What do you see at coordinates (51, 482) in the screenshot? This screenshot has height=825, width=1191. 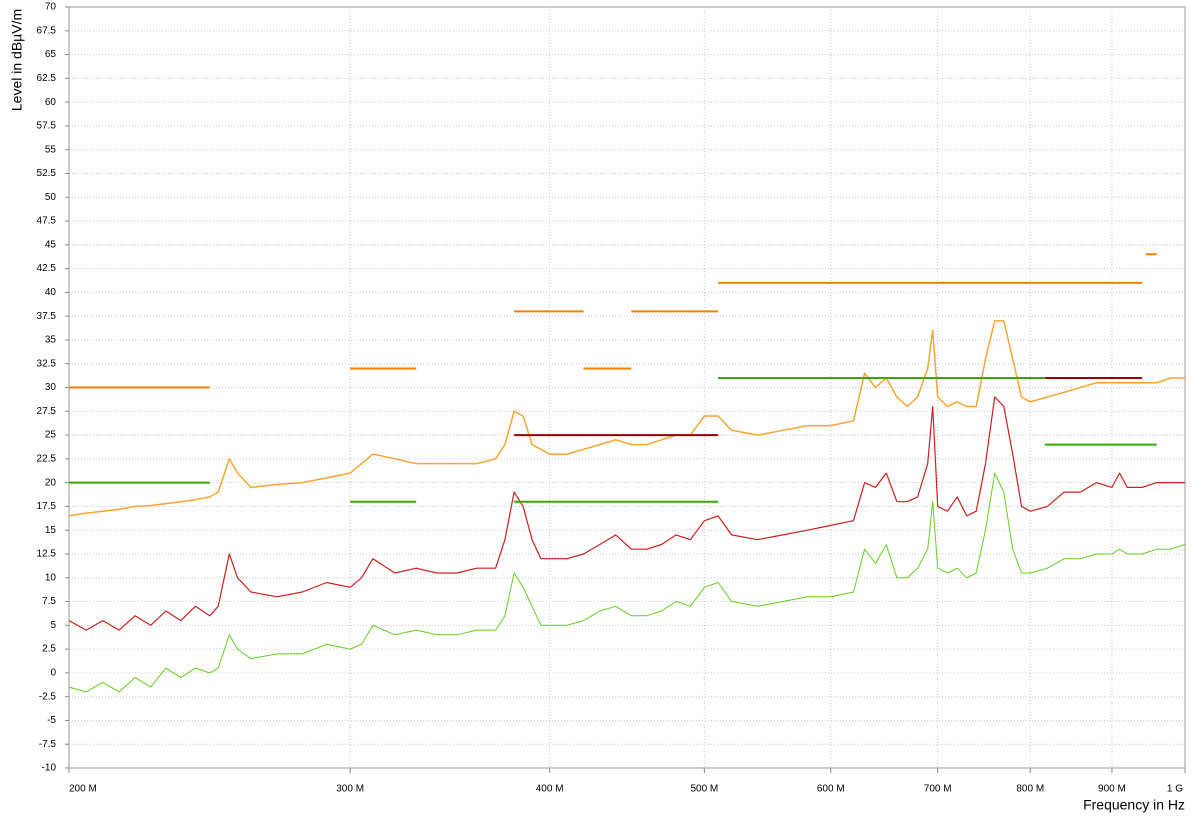 I see `y-tick-label: 20` at bounding box center [51, 482].